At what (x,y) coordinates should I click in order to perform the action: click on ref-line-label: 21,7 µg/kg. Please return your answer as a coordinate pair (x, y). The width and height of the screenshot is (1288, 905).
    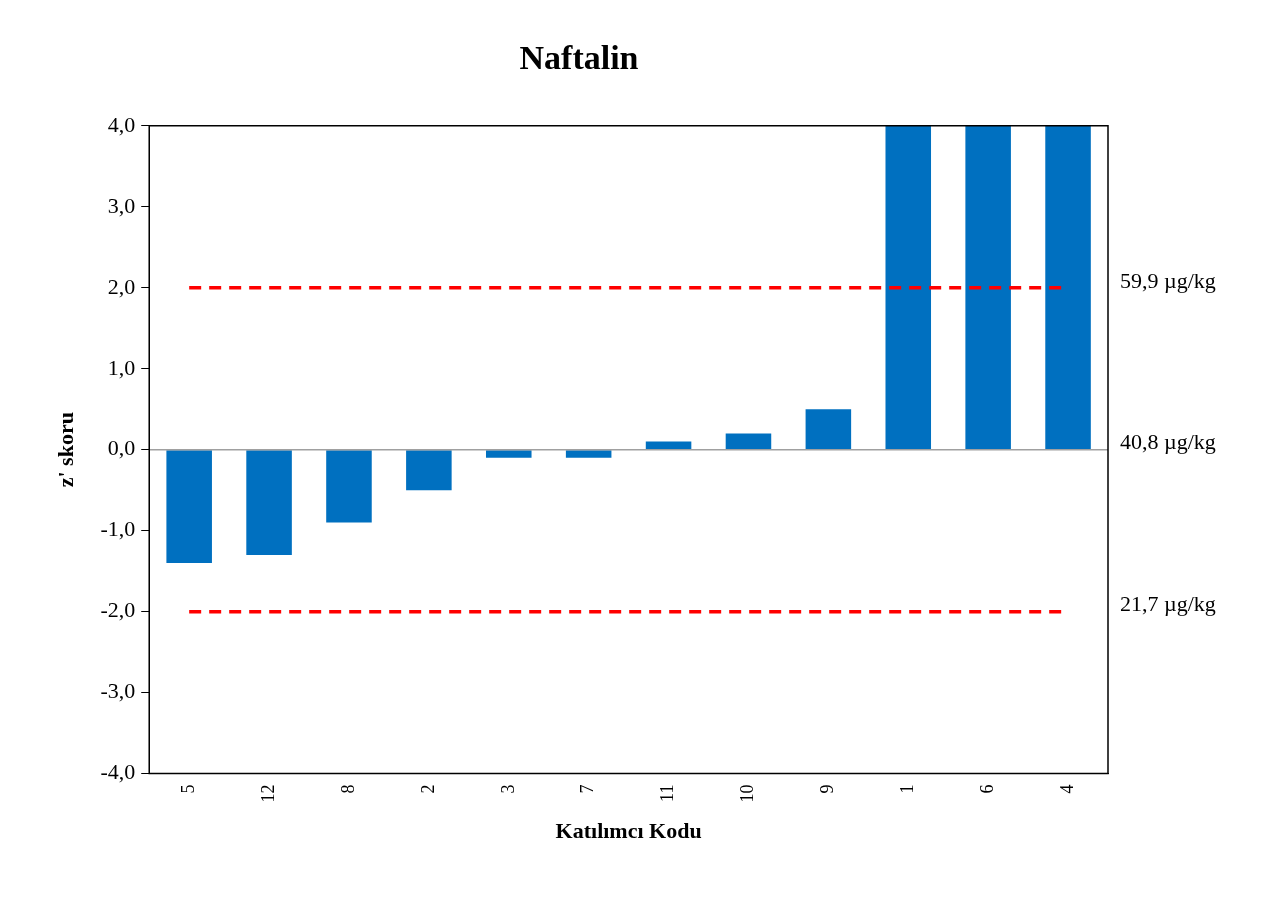
    Looking at the image, I should click on (1168, 604).